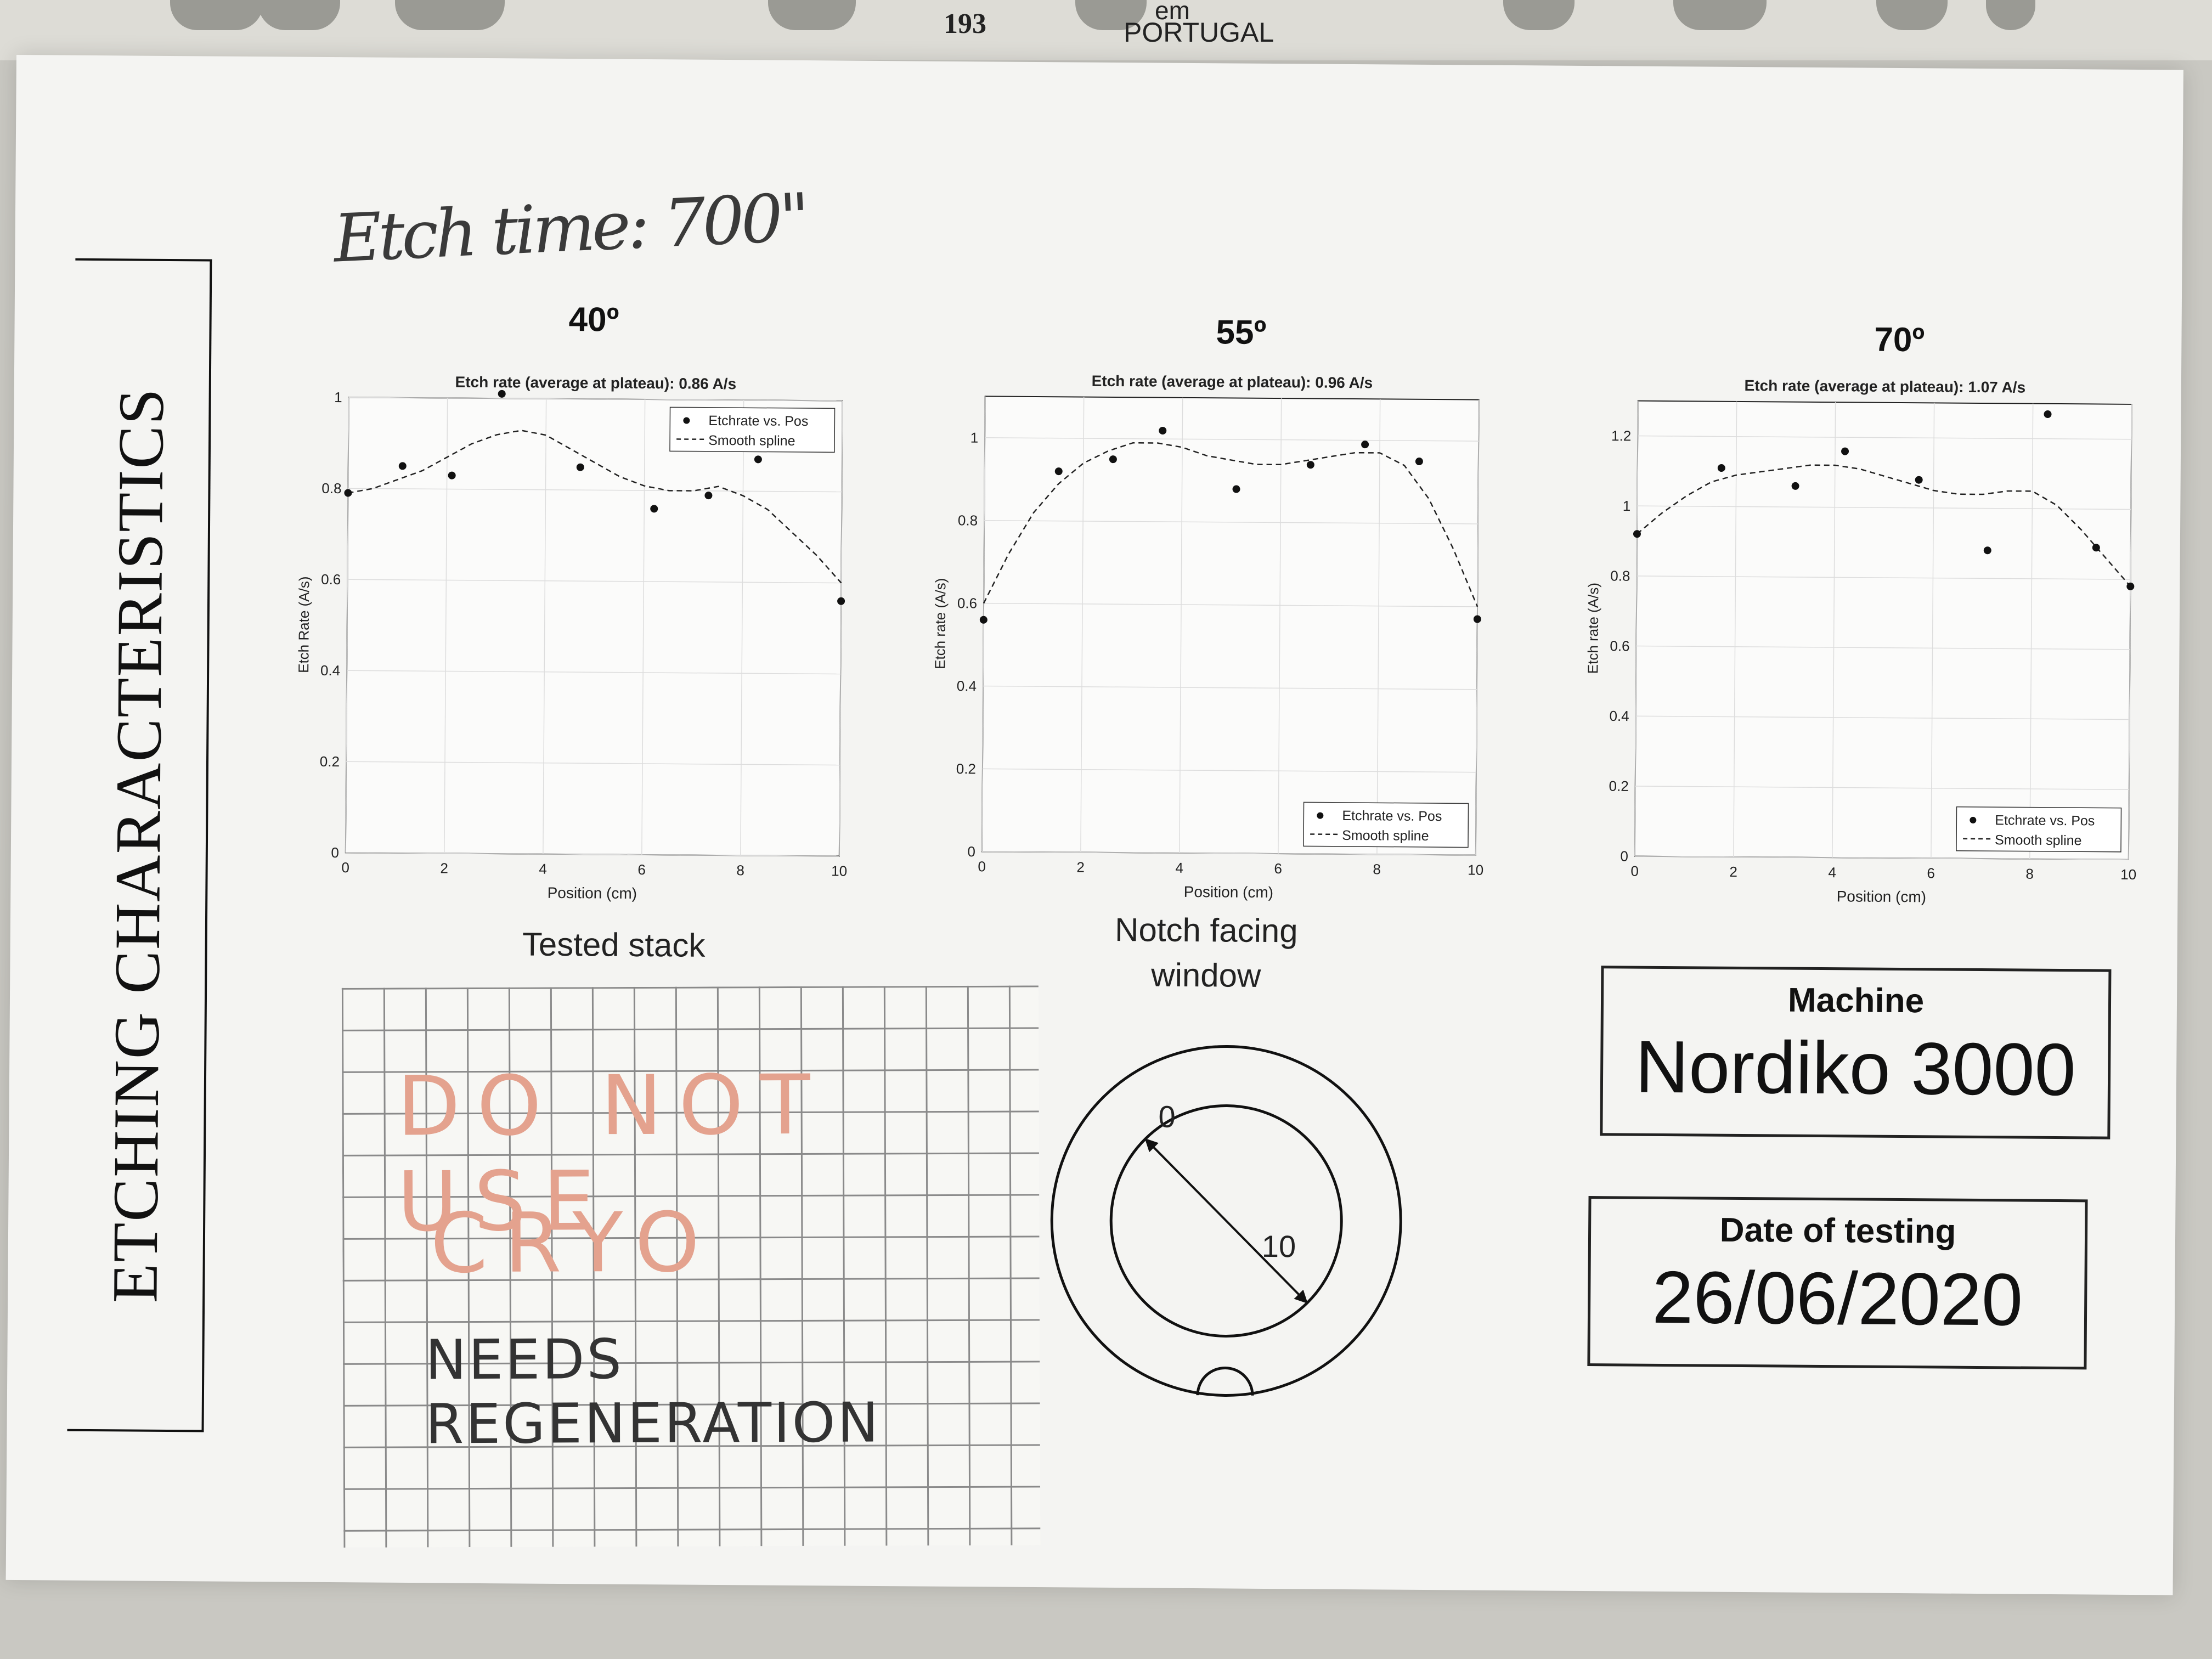 This screenshot has height=1659, width=2212. Describe the element at coordinates (303, 624) in the screenshot. I see `y-axis-label: Etch Rate (A/s)` at that location.